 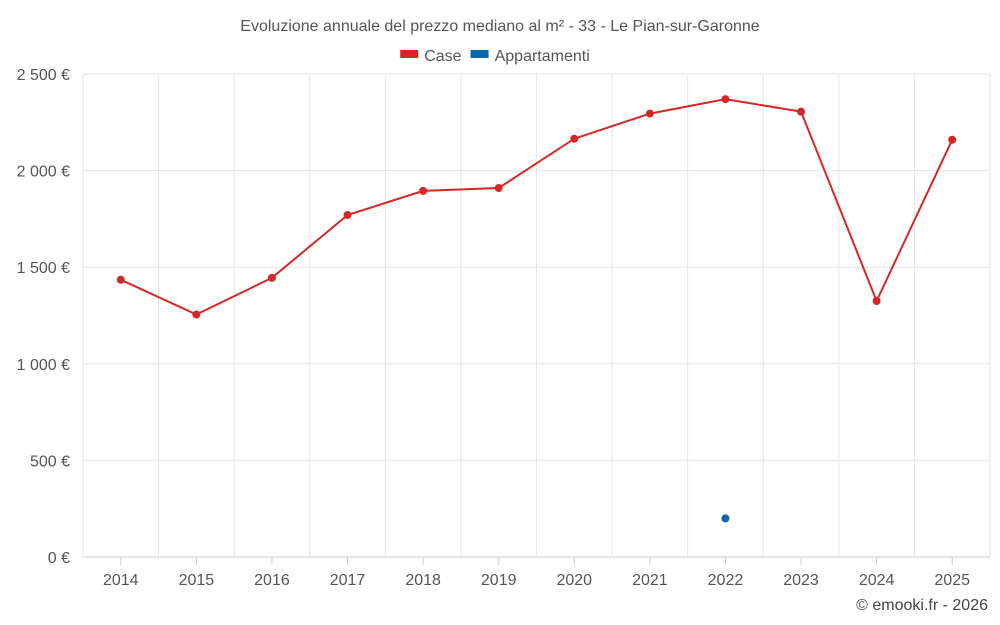 I want to click on x-tick-label: 2020, so click(x=574, y=580).